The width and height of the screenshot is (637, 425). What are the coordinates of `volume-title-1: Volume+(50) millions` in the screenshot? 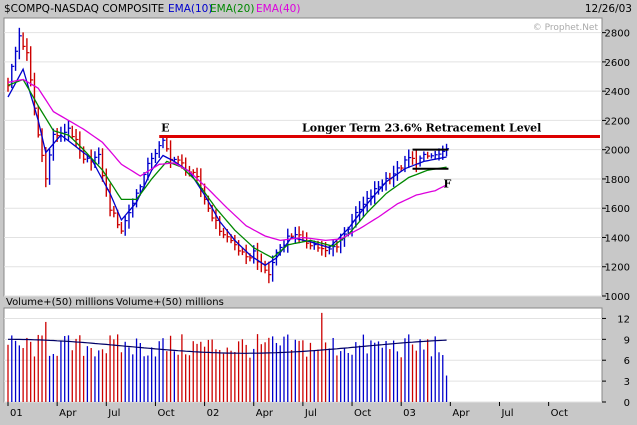 It's located at (60, 302).